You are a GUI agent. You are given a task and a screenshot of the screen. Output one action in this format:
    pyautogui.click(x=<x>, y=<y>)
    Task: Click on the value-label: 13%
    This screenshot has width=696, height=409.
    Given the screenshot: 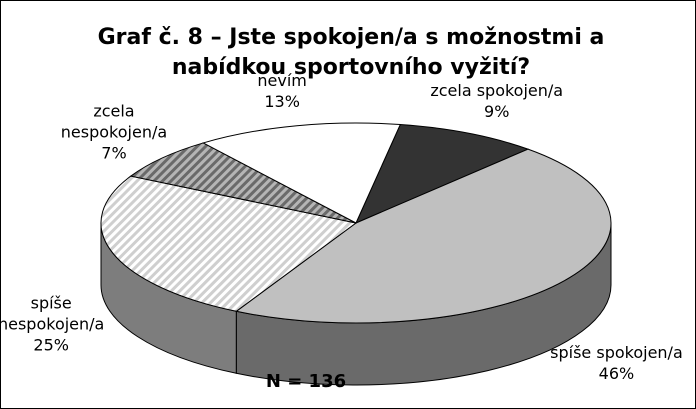 What is the action you would take?
    pyautogui.click(x=282, y=102)
    